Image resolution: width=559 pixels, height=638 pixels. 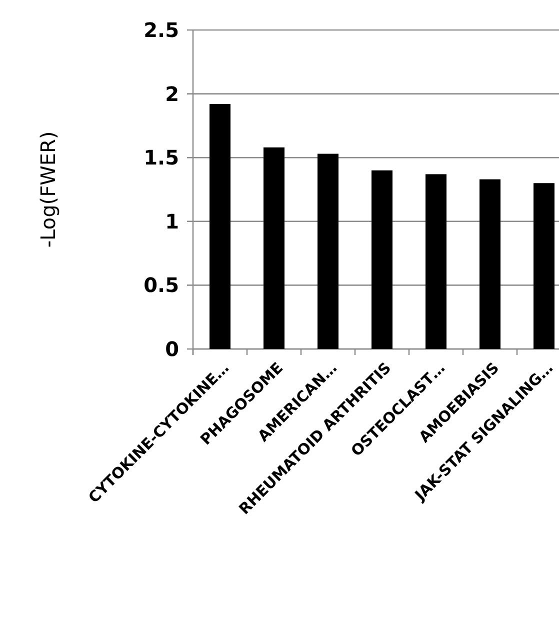 I want to click on y-tick-label: 1, so click(x=172, y=221).